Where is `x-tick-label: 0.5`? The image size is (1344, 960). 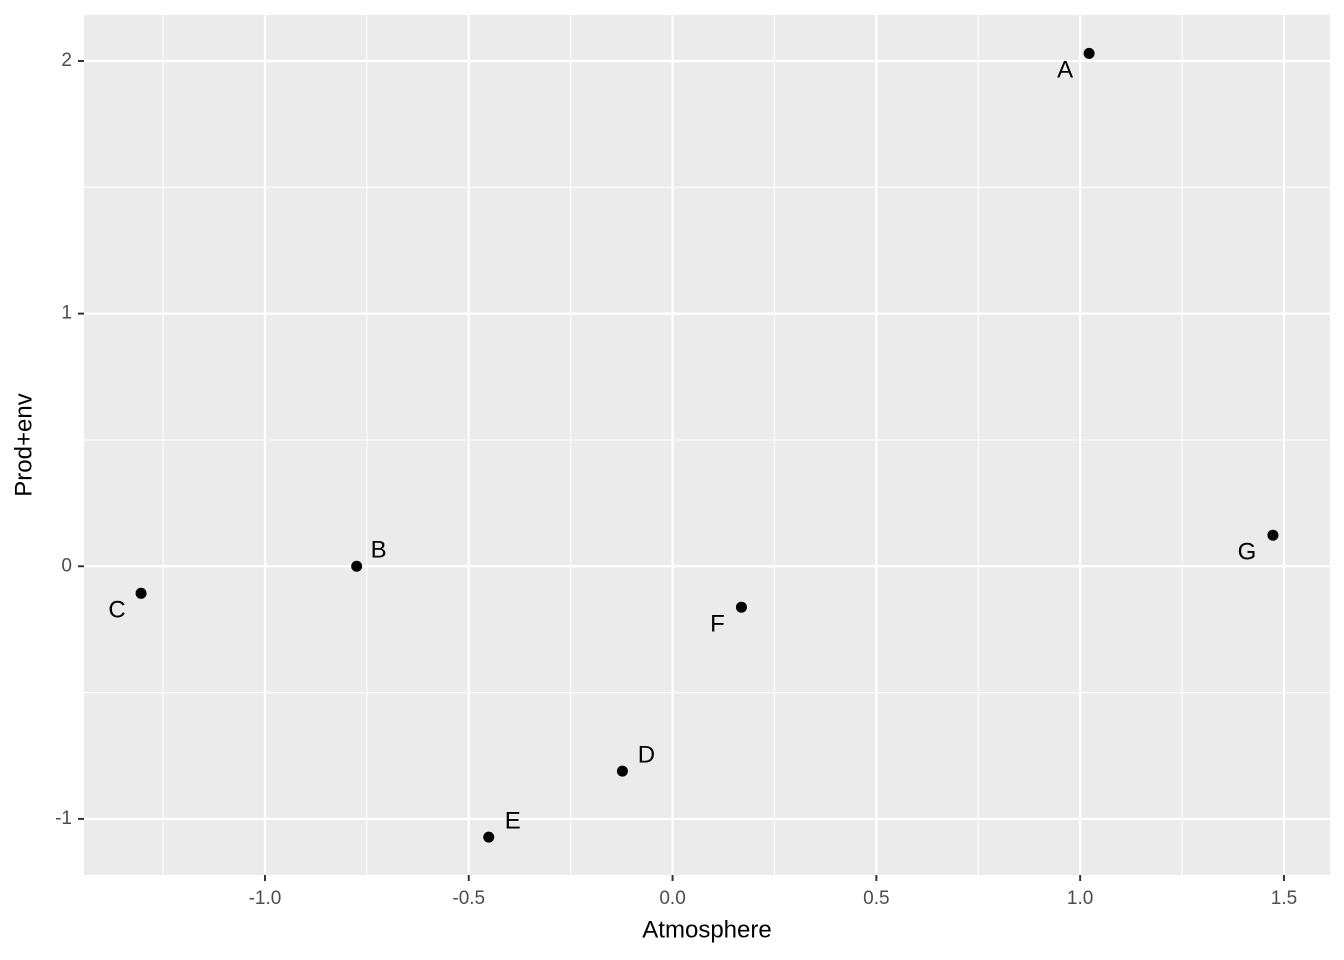
x-tick-label: 0.5 is located at coordinates (876, 898).